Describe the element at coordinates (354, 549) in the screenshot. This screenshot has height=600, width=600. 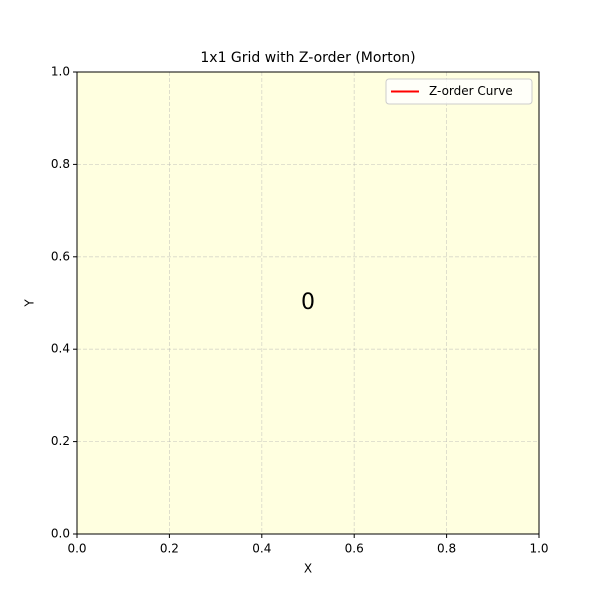
I see `x-tick-label: 0.6` at that location.